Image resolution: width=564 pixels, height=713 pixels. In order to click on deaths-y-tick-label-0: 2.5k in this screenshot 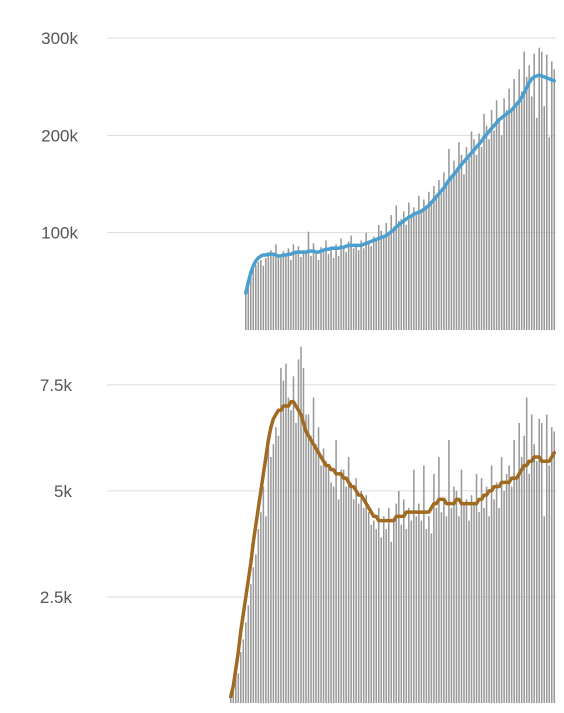, I will do `click(56, 597)`.